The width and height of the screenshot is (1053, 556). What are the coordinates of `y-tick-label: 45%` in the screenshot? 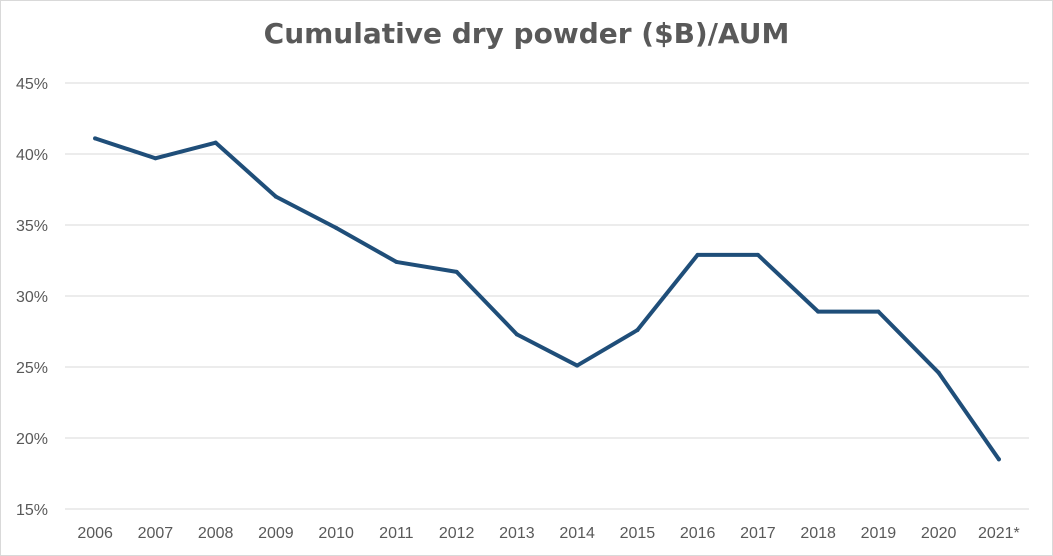 It's located at (32, 84).